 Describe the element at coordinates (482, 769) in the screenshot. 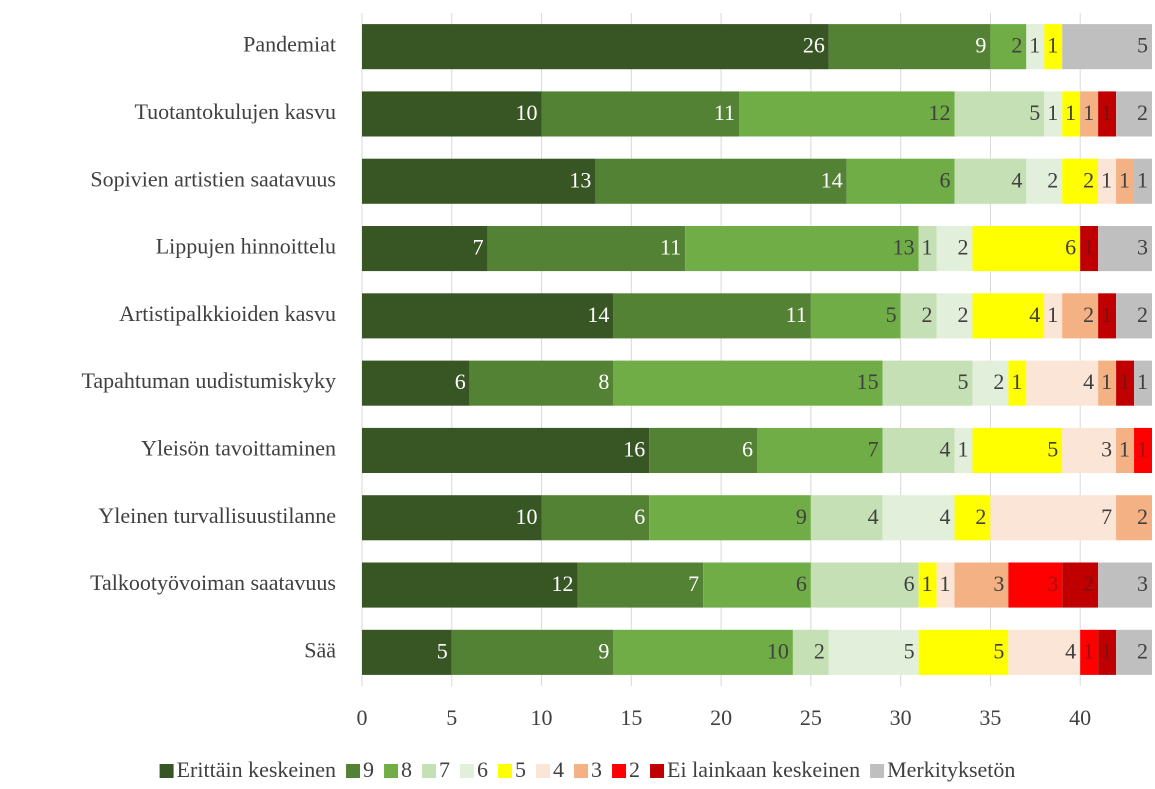

I see `legend-label: 6` at that location.